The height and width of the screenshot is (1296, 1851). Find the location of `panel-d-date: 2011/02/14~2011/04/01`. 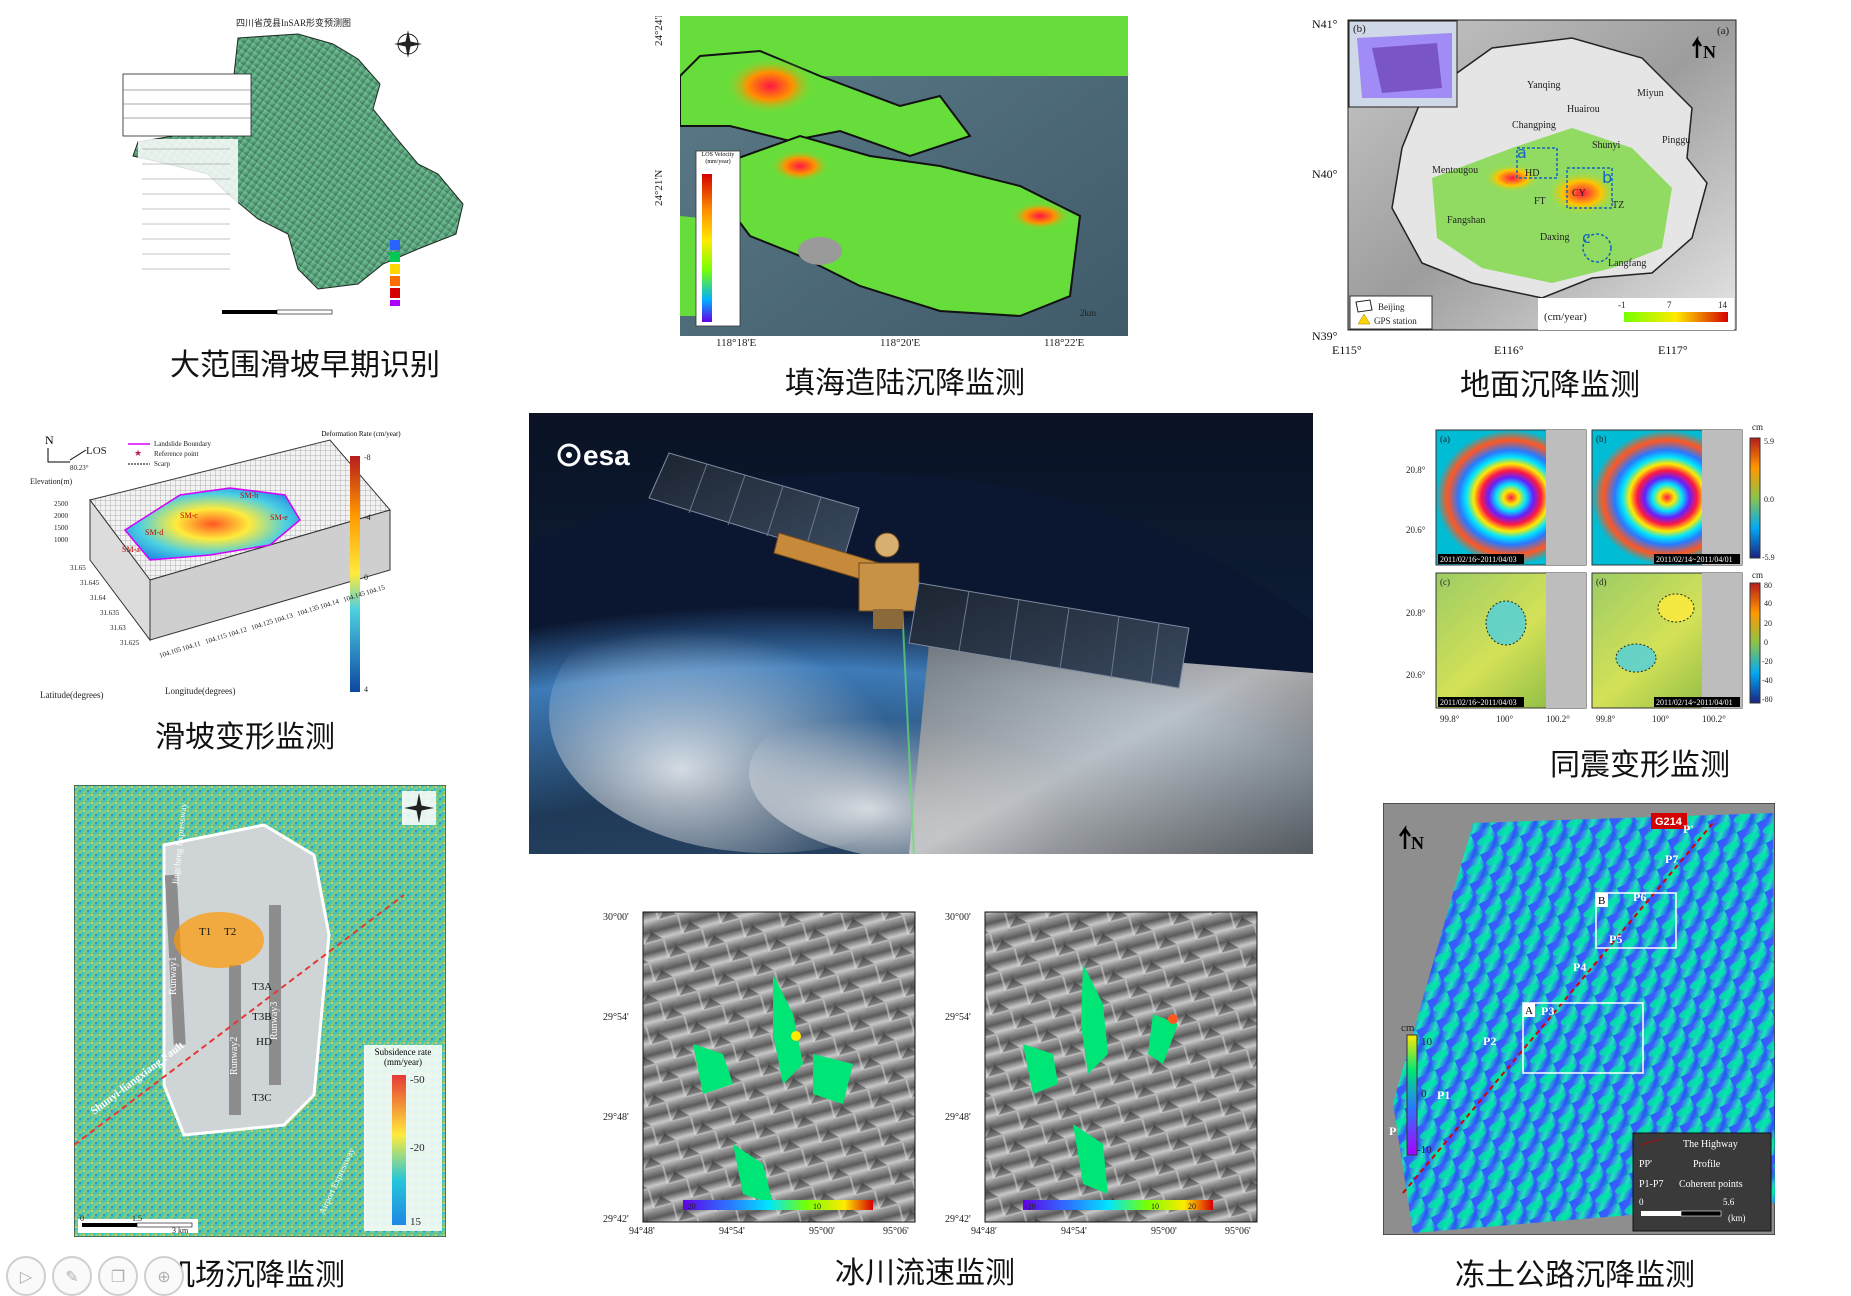

panel-d-date: 2011/02/14~2011/04/01 is located at coordinates (1694, 702).